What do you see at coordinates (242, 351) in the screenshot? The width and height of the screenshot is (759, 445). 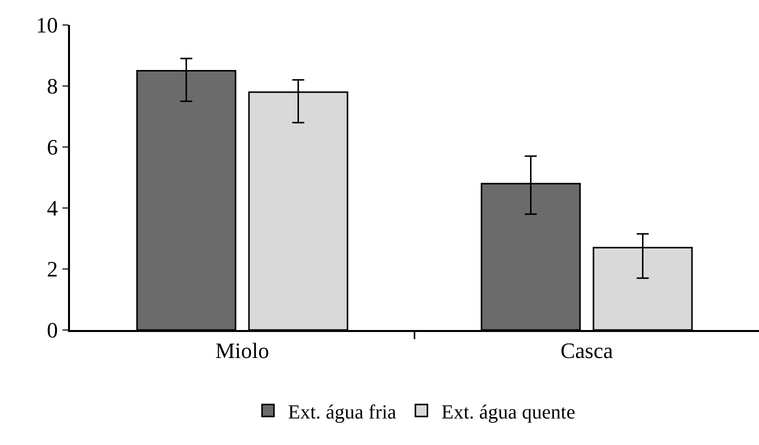 I see `x-tick-label: Miolo` at bounding box center [242, 351].